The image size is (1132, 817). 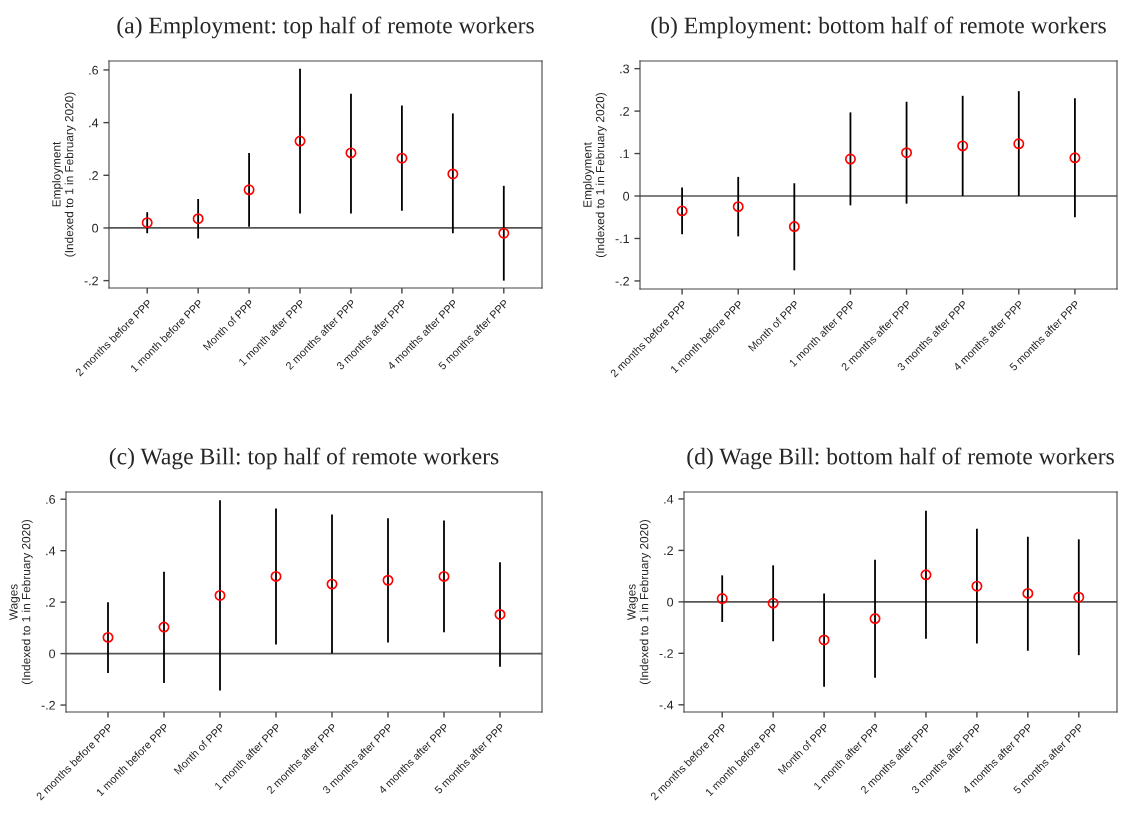 What do you see at coordinates (878, 27) in the screenshot?
I see `chart-title: (b) Employment: bottom half of remote workers` at bounding box center [878, 27].